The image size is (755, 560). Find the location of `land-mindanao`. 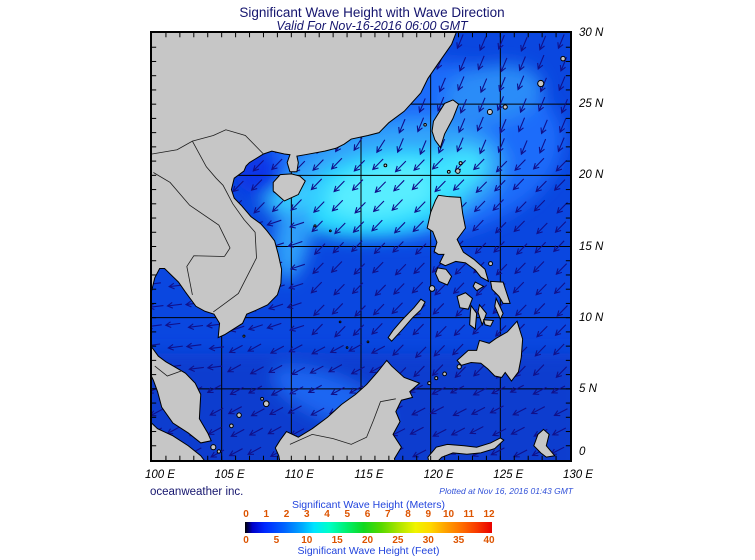

land-mindanao is located at coordinates (489, 351).